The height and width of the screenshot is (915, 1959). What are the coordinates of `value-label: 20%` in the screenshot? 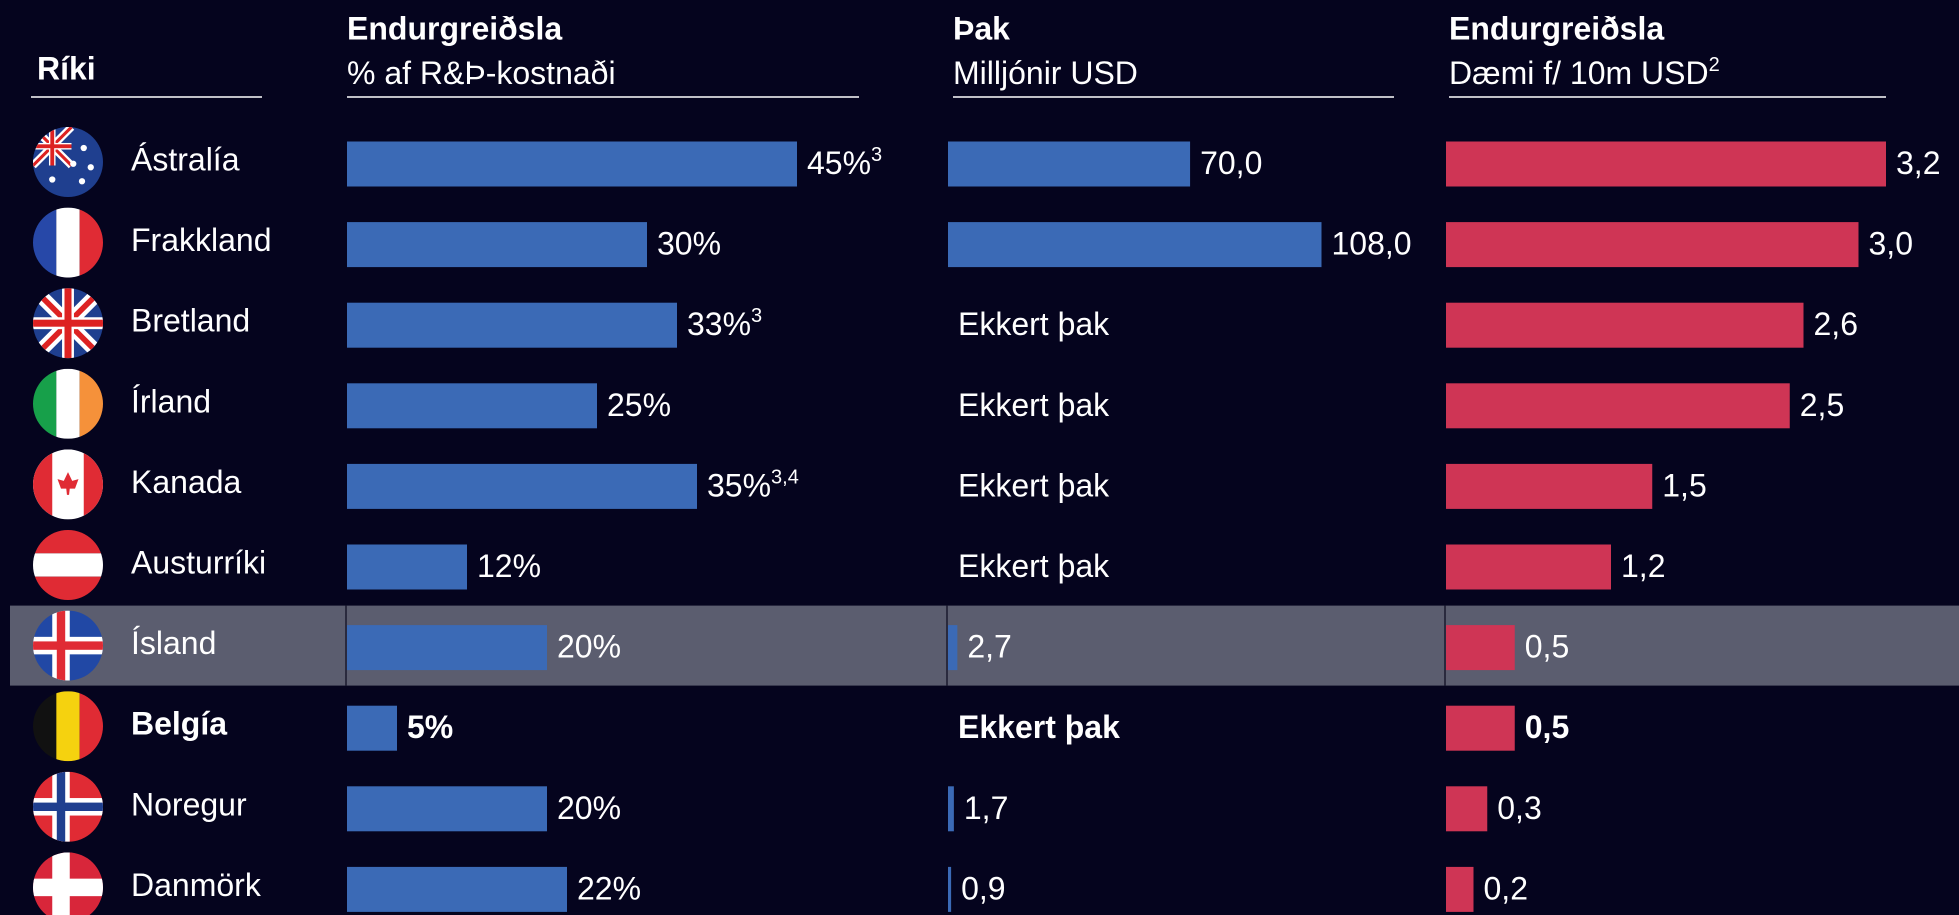 It's located at (589, 808).